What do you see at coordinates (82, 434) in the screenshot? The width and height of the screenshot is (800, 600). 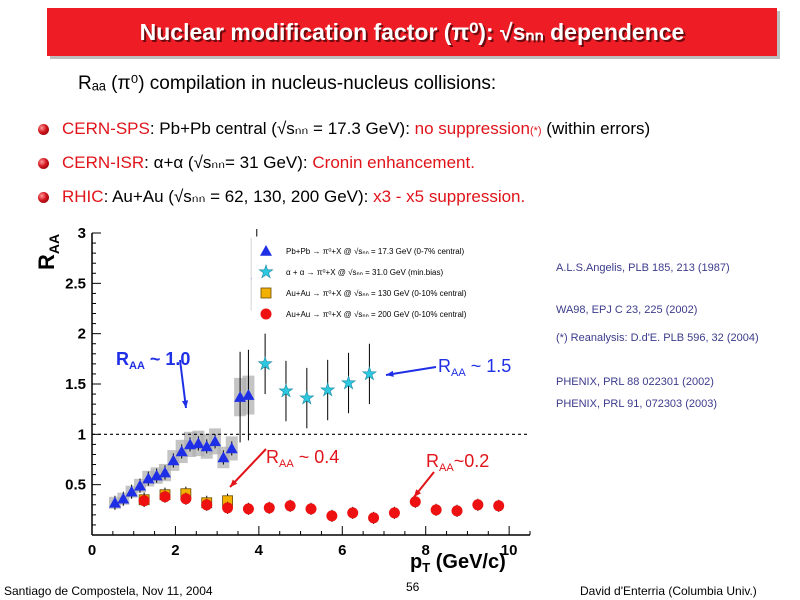 I see `y-tick-label: 1` at bounding box center [82, 434].